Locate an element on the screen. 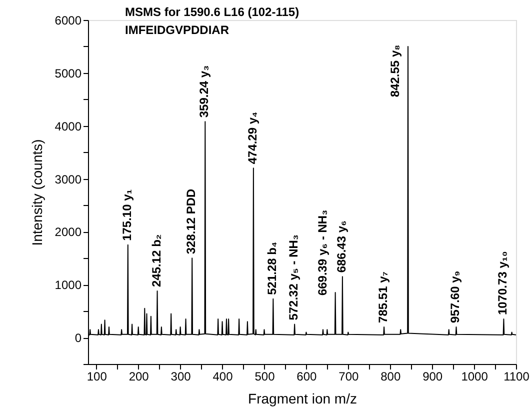 The width and height of the screenshot is (532, 418). y-axis-title: Intensity (counts) is located at coordinates (36, 192).